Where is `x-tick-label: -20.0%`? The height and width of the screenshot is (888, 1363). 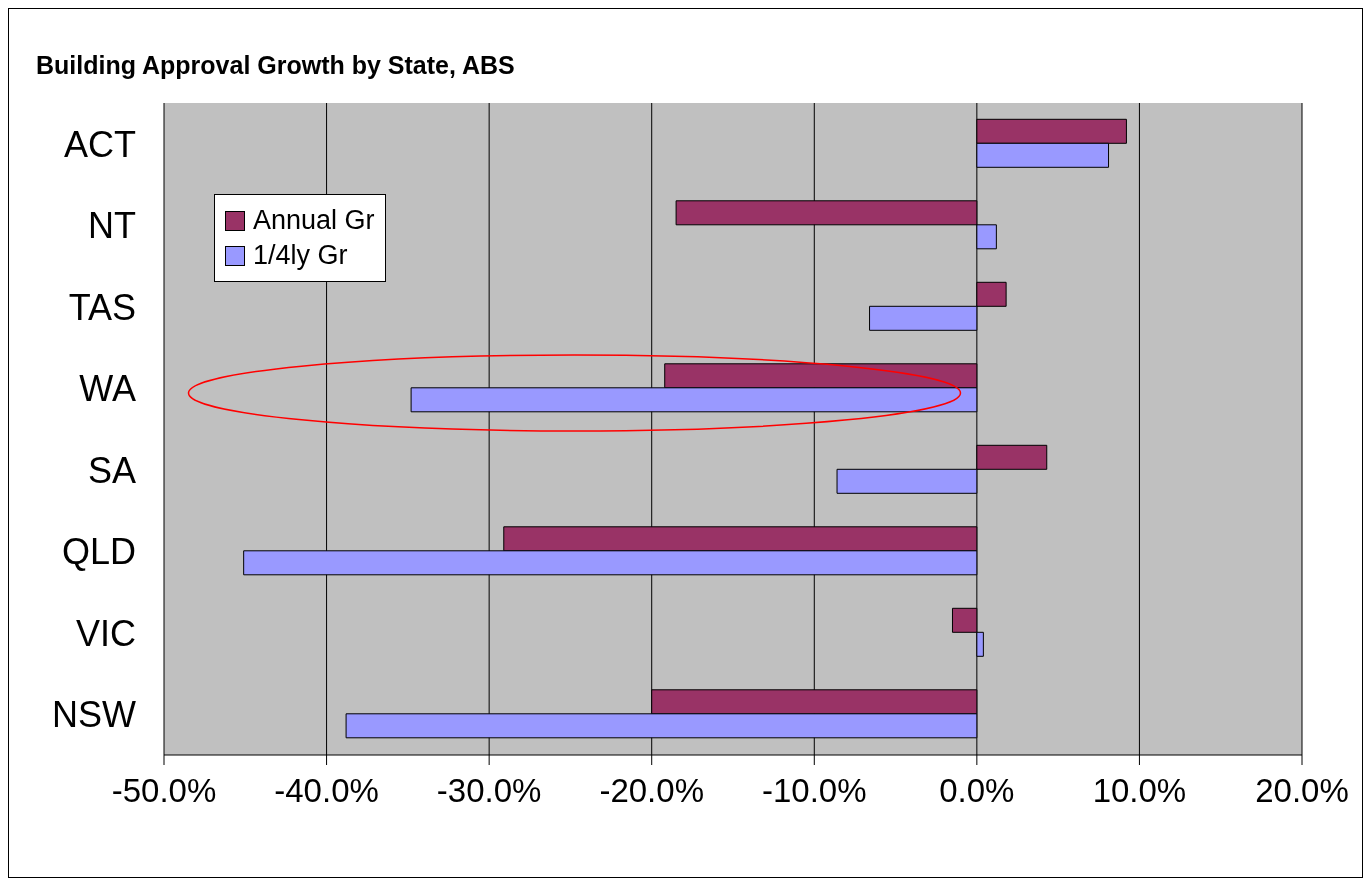 x-tick-label: -20.0% is located at coordinates (651, 791).